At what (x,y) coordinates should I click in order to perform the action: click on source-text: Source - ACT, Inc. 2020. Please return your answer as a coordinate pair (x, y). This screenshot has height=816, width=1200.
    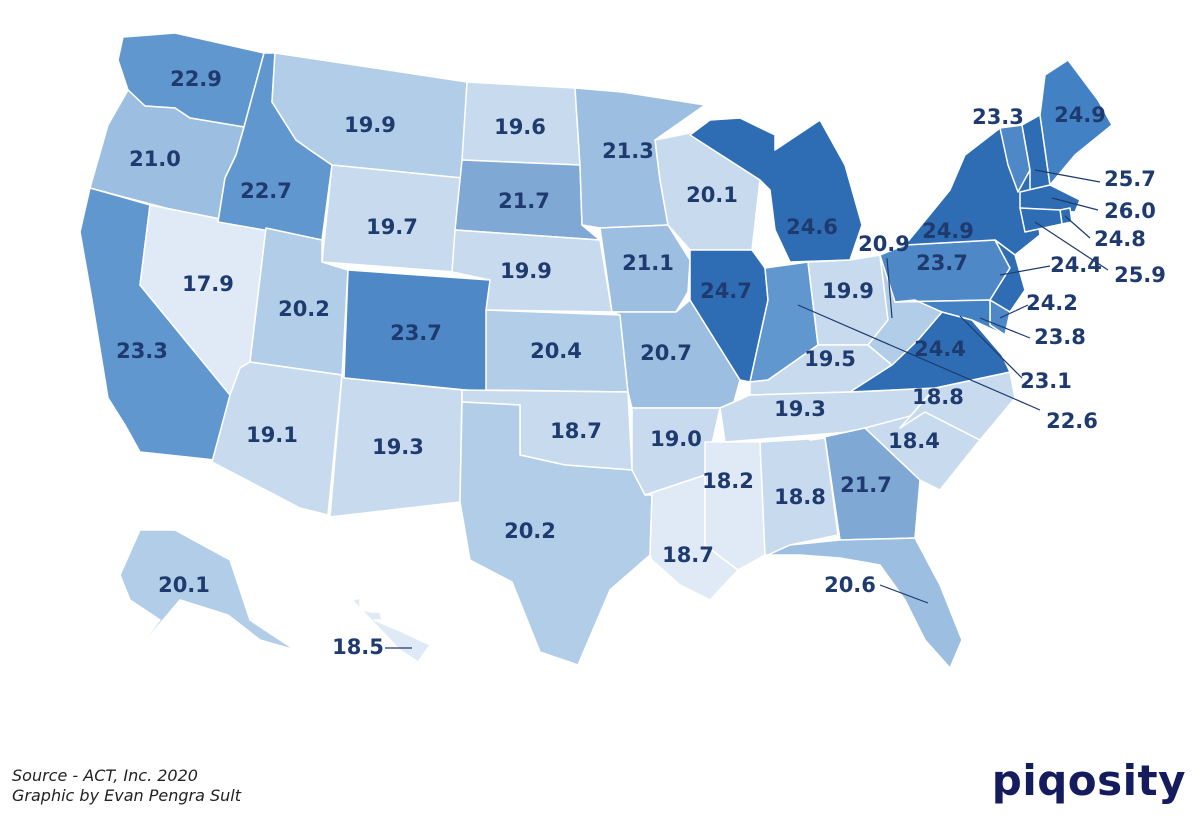
    Looking at the image, I should click on (105, 775).